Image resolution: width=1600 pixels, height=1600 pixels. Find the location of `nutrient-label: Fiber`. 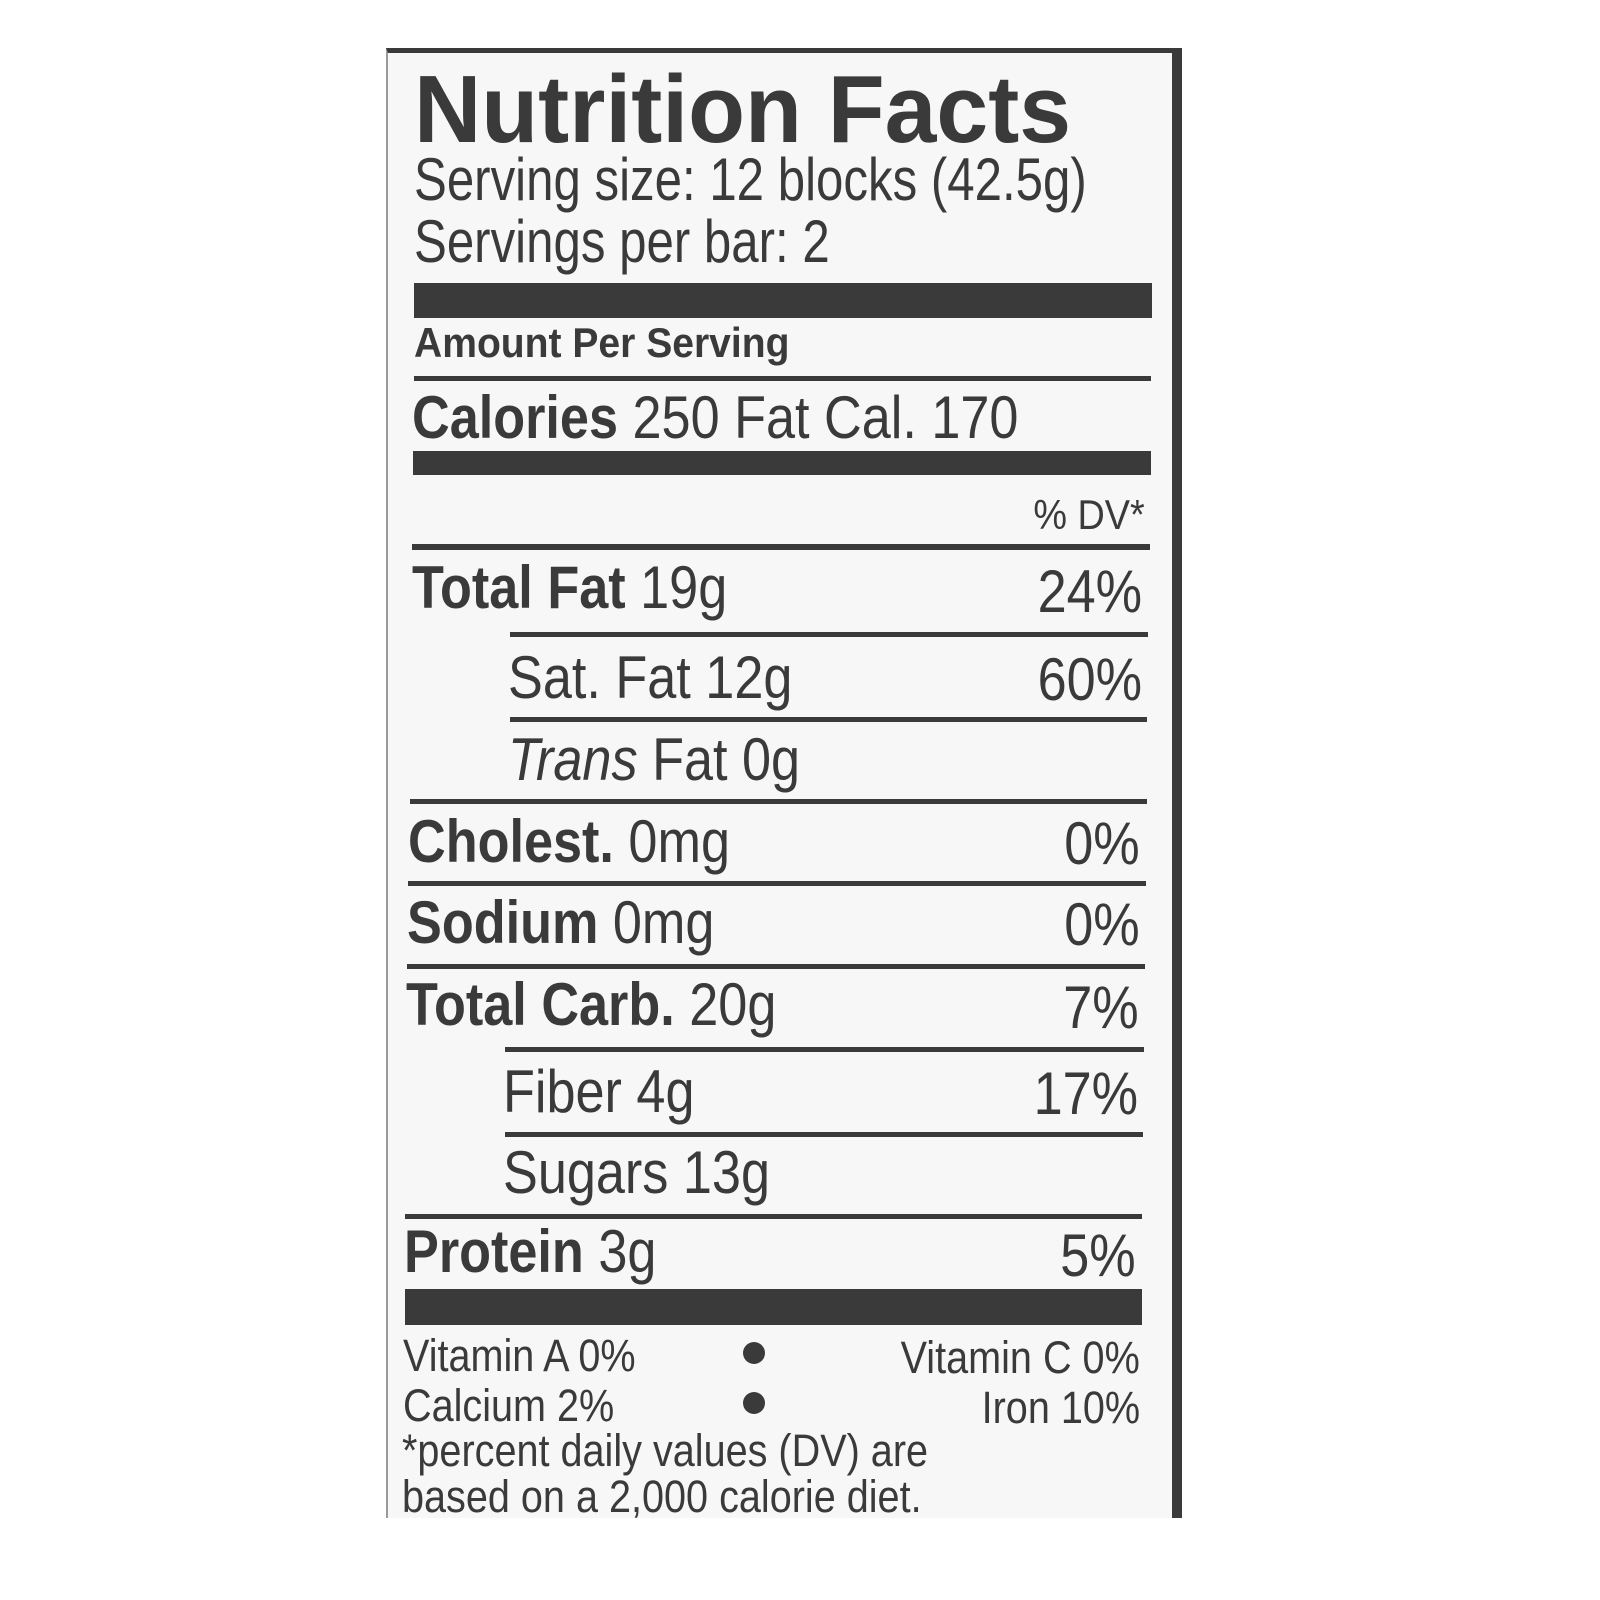

nutrient-label: Fiber is located at coordinates (562, 1091).